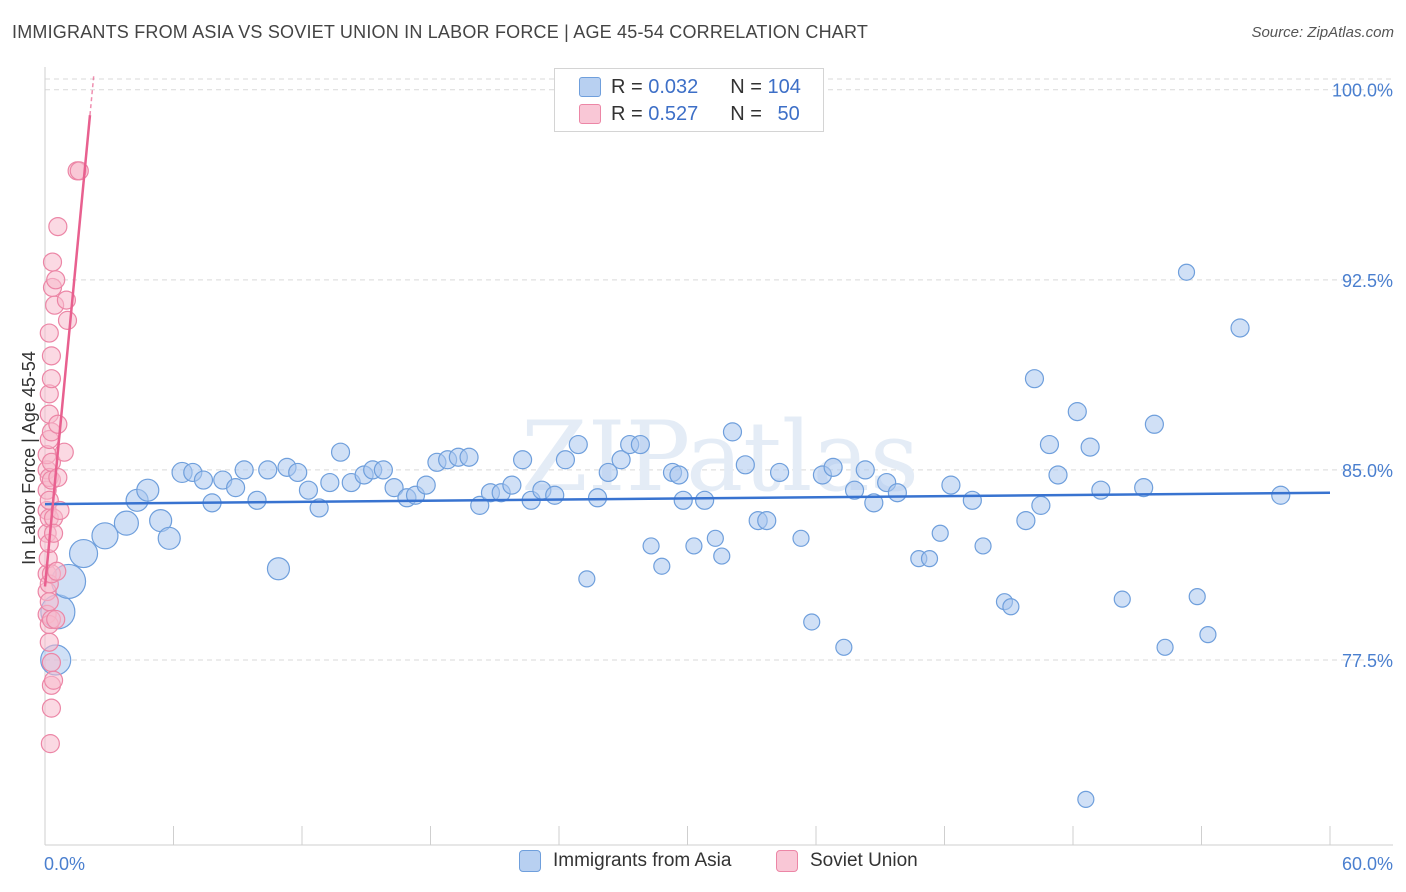 The image size is (1406, 892). I want to click on asia-legend-swatch, so click(530, 861).